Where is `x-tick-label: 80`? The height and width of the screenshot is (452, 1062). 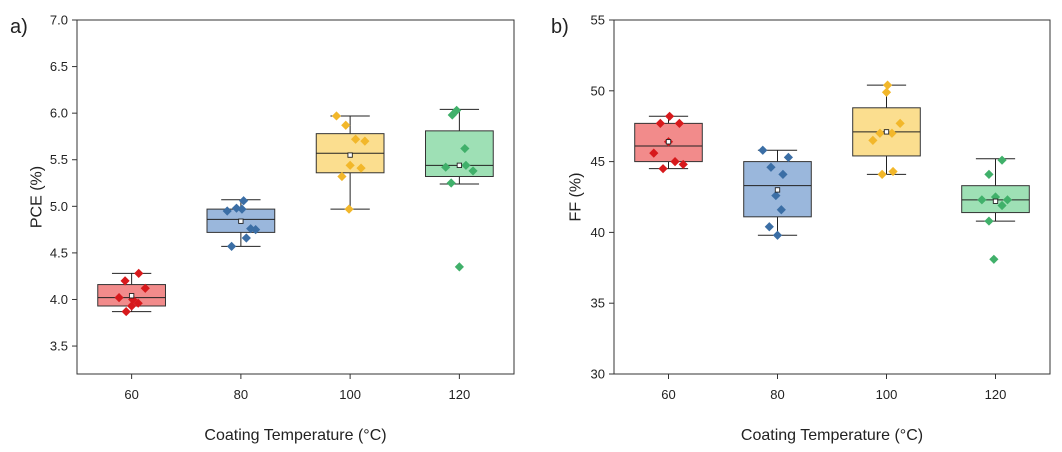 x-tick-label: 80 is located at coordinates (777, 394).